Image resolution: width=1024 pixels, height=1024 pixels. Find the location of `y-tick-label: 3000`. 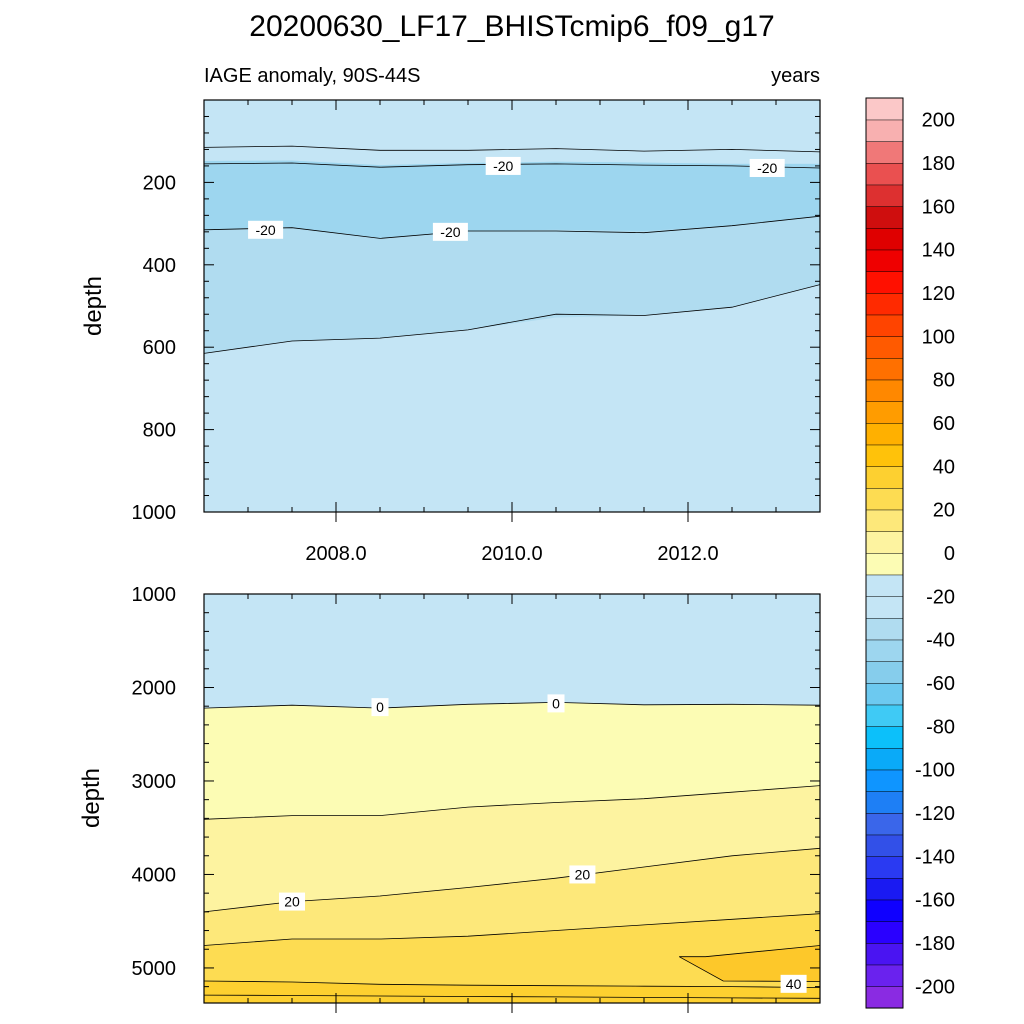

y-tick-label: 3000 is located at coordinates (154, 782).